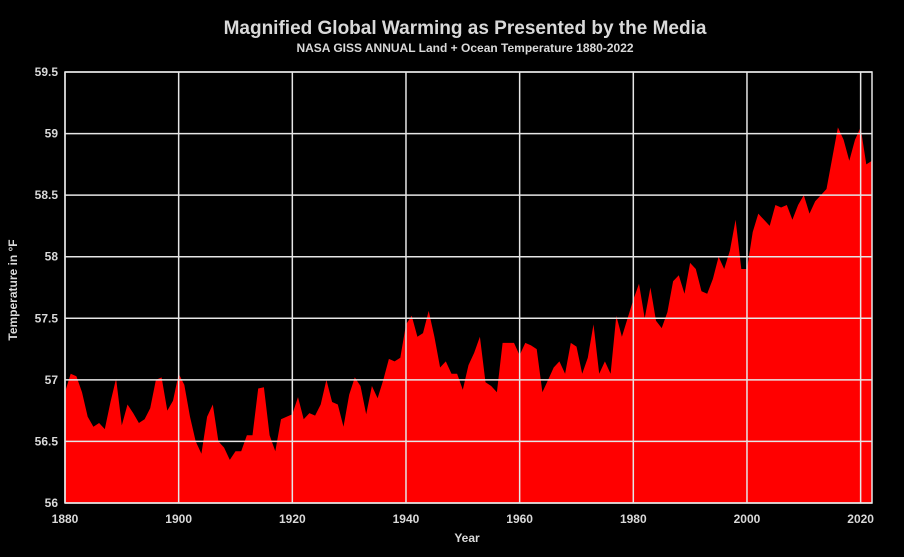 Image resolution: width=904 pixels, height=557 pixels. Describe the element at coordinates (633, 519) in the screenshot. I see `x-tick-label: 1980` at that location.